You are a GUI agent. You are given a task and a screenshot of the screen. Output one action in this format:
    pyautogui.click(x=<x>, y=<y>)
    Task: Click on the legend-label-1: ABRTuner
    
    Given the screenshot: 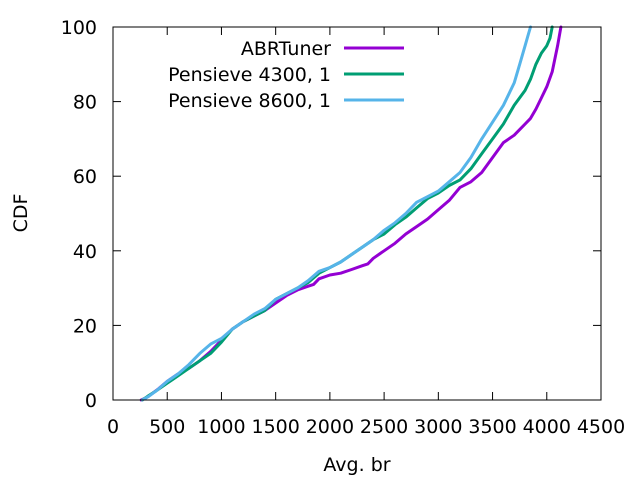 What is the action you would take?
    pyautogui.click(x=286, y=49)
    